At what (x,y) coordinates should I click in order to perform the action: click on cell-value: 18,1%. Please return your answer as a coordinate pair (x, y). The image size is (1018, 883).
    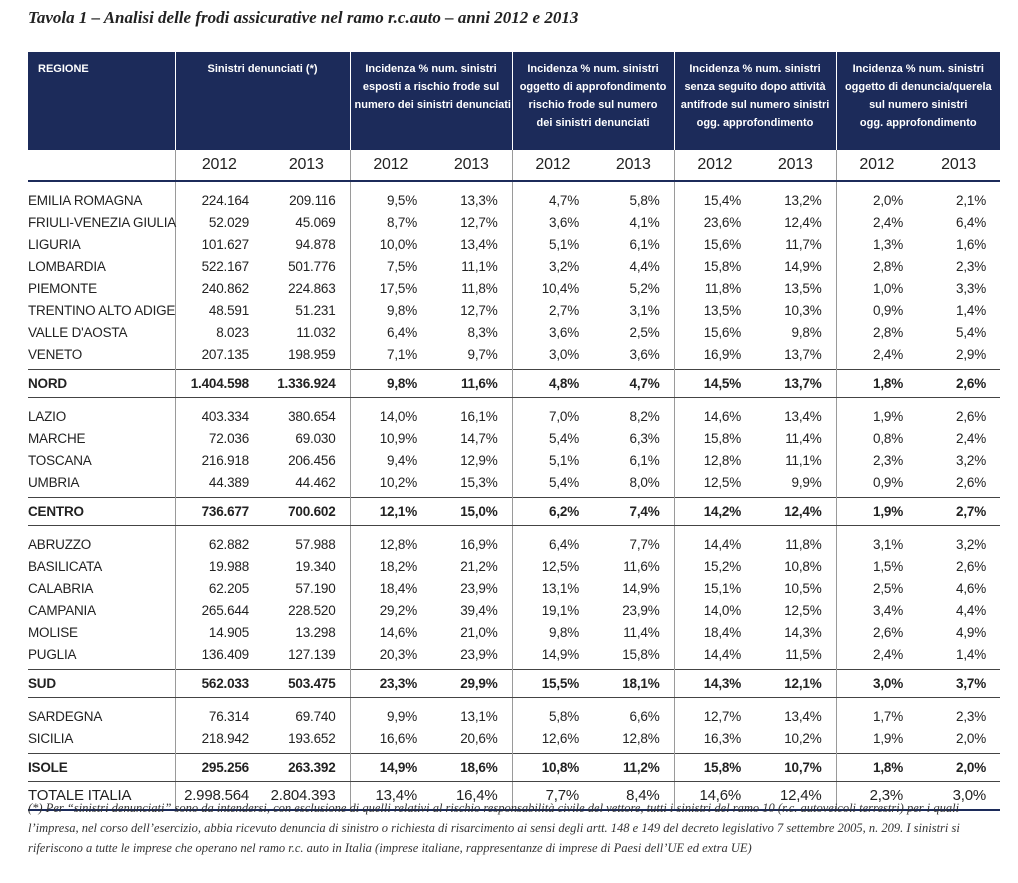
    Looking at the image, I should click on (634, 683).